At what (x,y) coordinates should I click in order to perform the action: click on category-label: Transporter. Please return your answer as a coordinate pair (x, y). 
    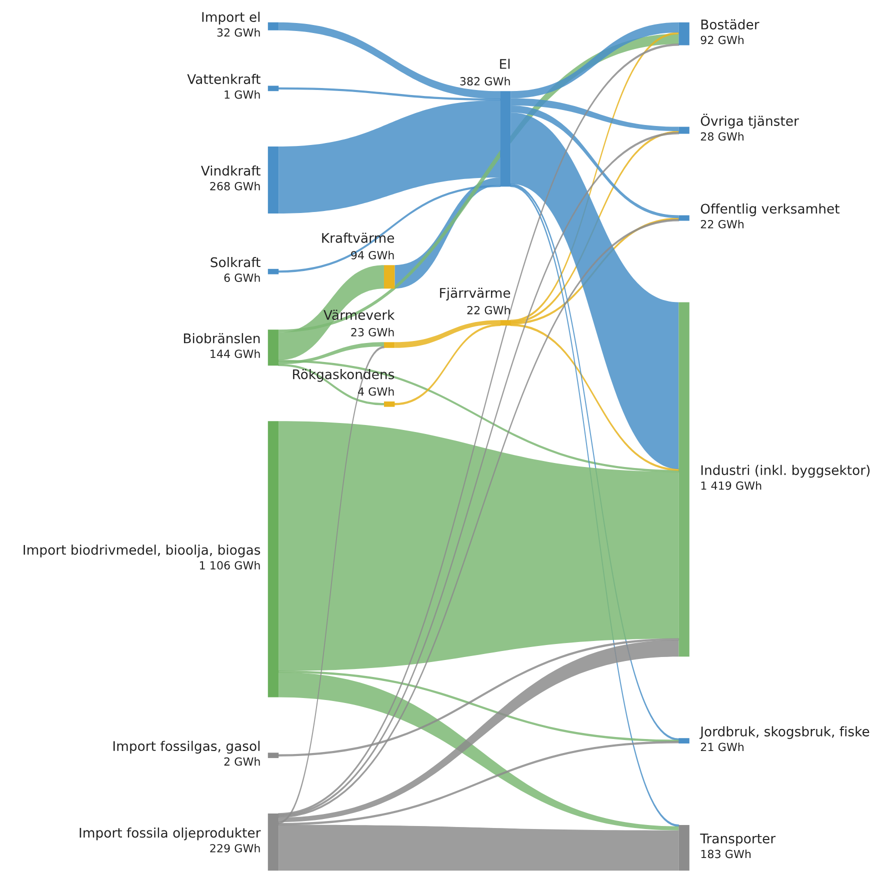
    Looking at the image, I should click on (738, 840).